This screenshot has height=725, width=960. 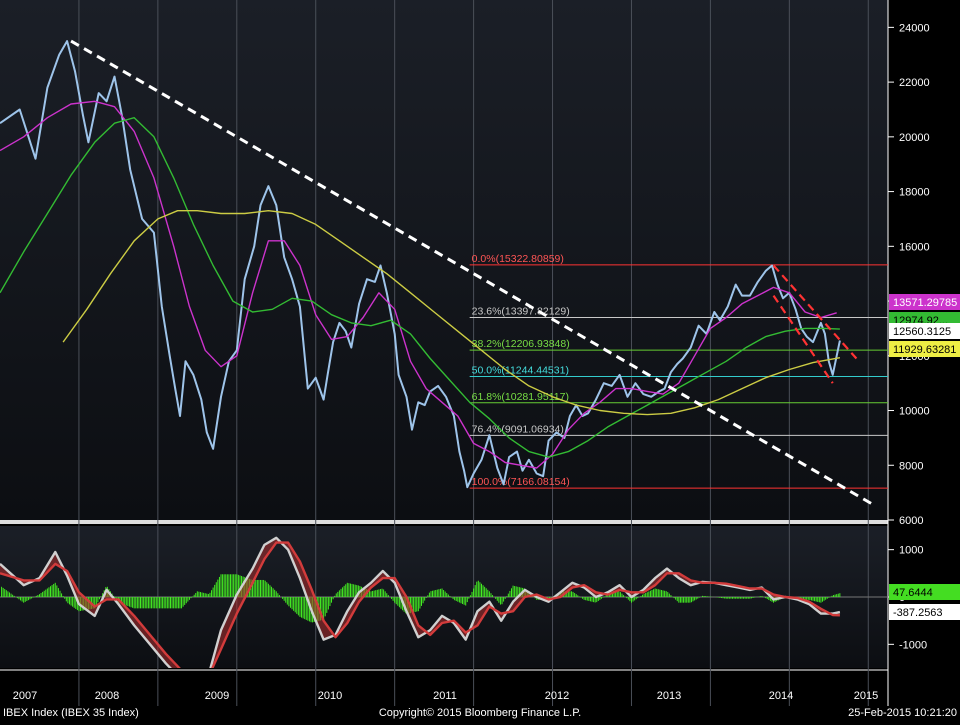 I want to click on price-y-tick-label: 10000, so click(x=914, y=412).